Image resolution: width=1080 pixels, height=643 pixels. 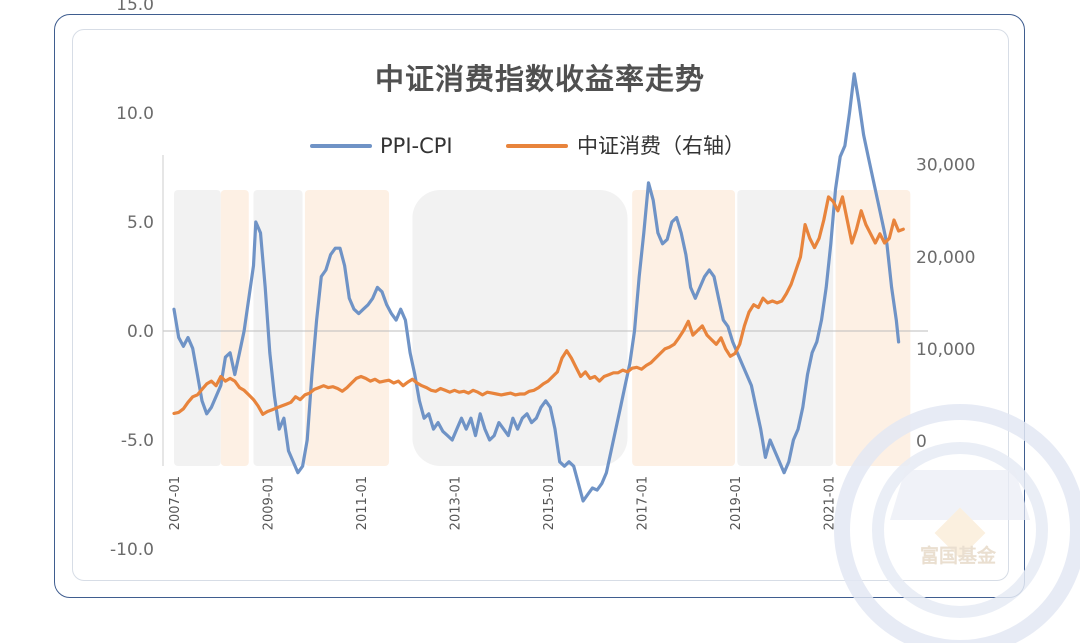 I want to click on y-left-tick-label: 0.0, so click(x=140, y=332).